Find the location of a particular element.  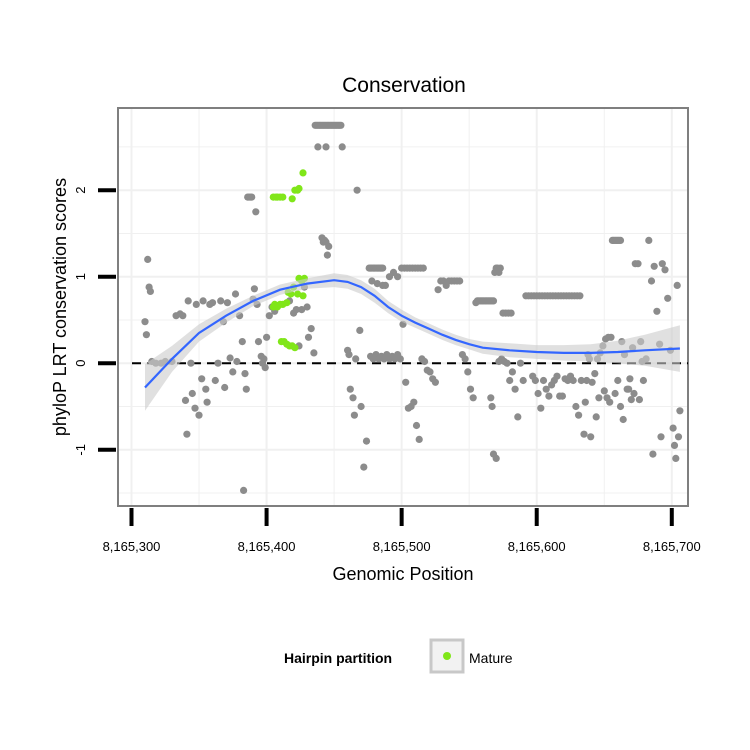

legend-label-mature: Mature is located at coordinates (491, 658).